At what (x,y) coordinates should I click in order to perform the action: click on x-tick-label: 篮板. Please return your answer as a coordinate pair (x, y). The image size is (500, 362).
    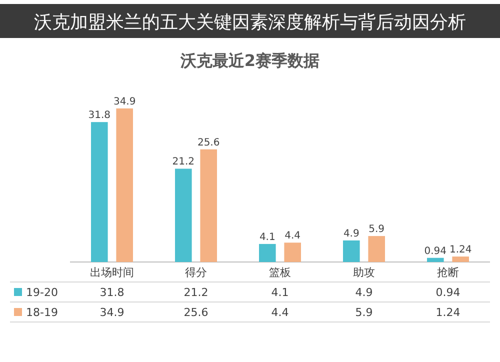
    Looking at the image, I should click on (280, 272).